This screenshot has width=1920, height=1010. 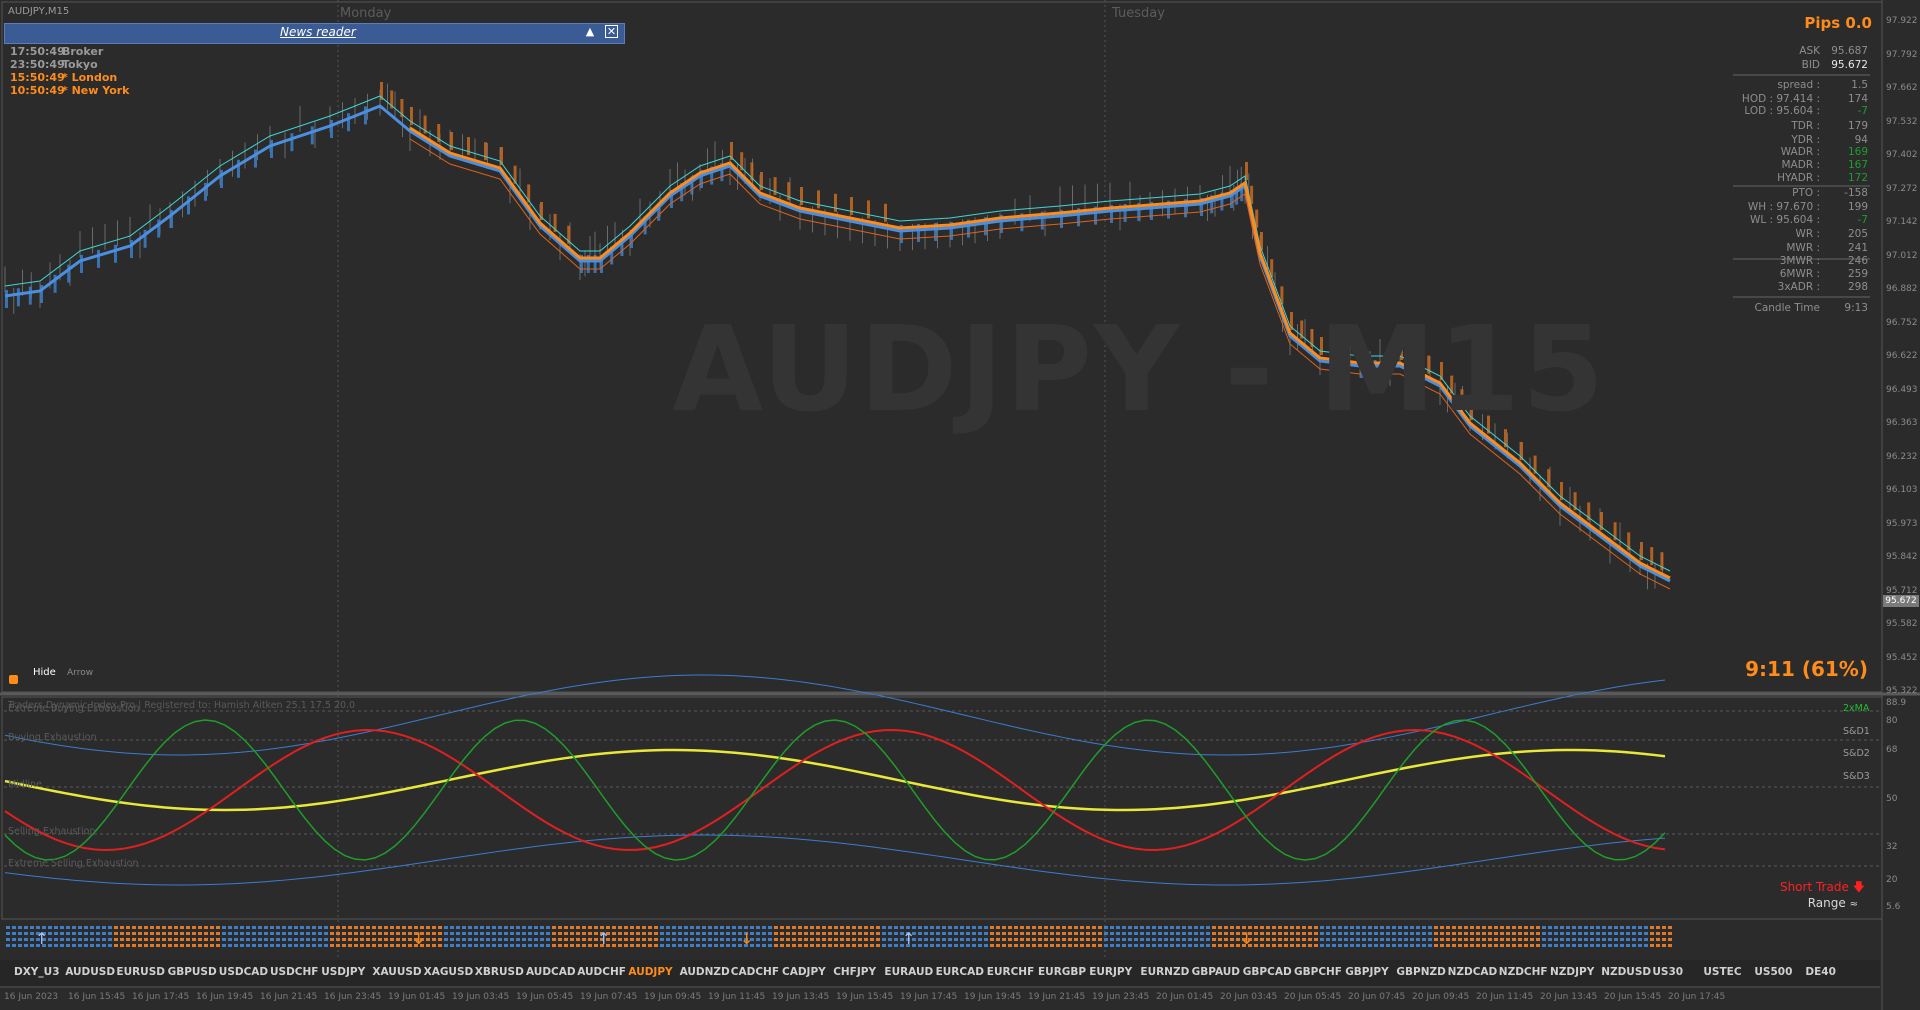 I want to click on symbol-tab: EURGBP, so click(x=1062, y=972).